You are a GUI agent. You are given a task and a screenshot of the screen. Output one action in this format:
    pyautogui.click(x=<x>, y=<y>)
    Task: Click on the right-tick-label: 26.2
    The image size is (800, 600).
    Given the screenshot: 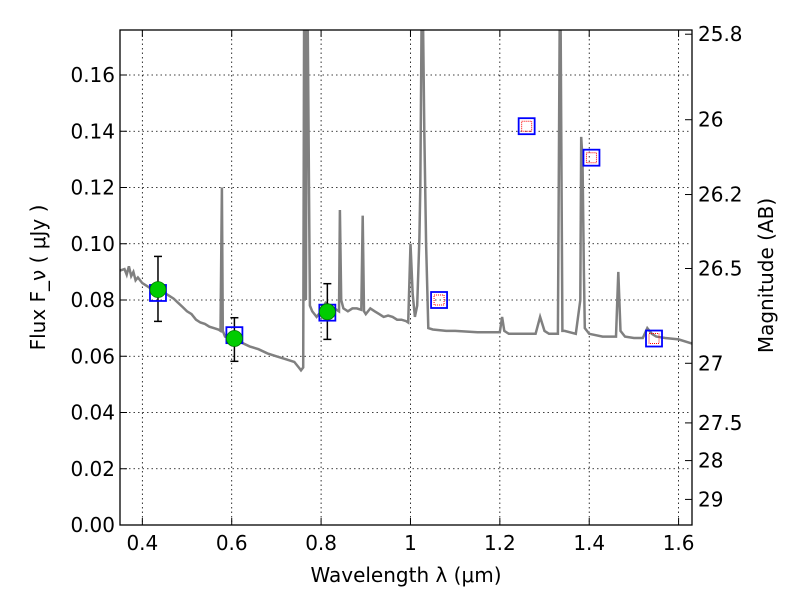 What is the action you would take?
    pyautogui.click(x=720, y=195)
    